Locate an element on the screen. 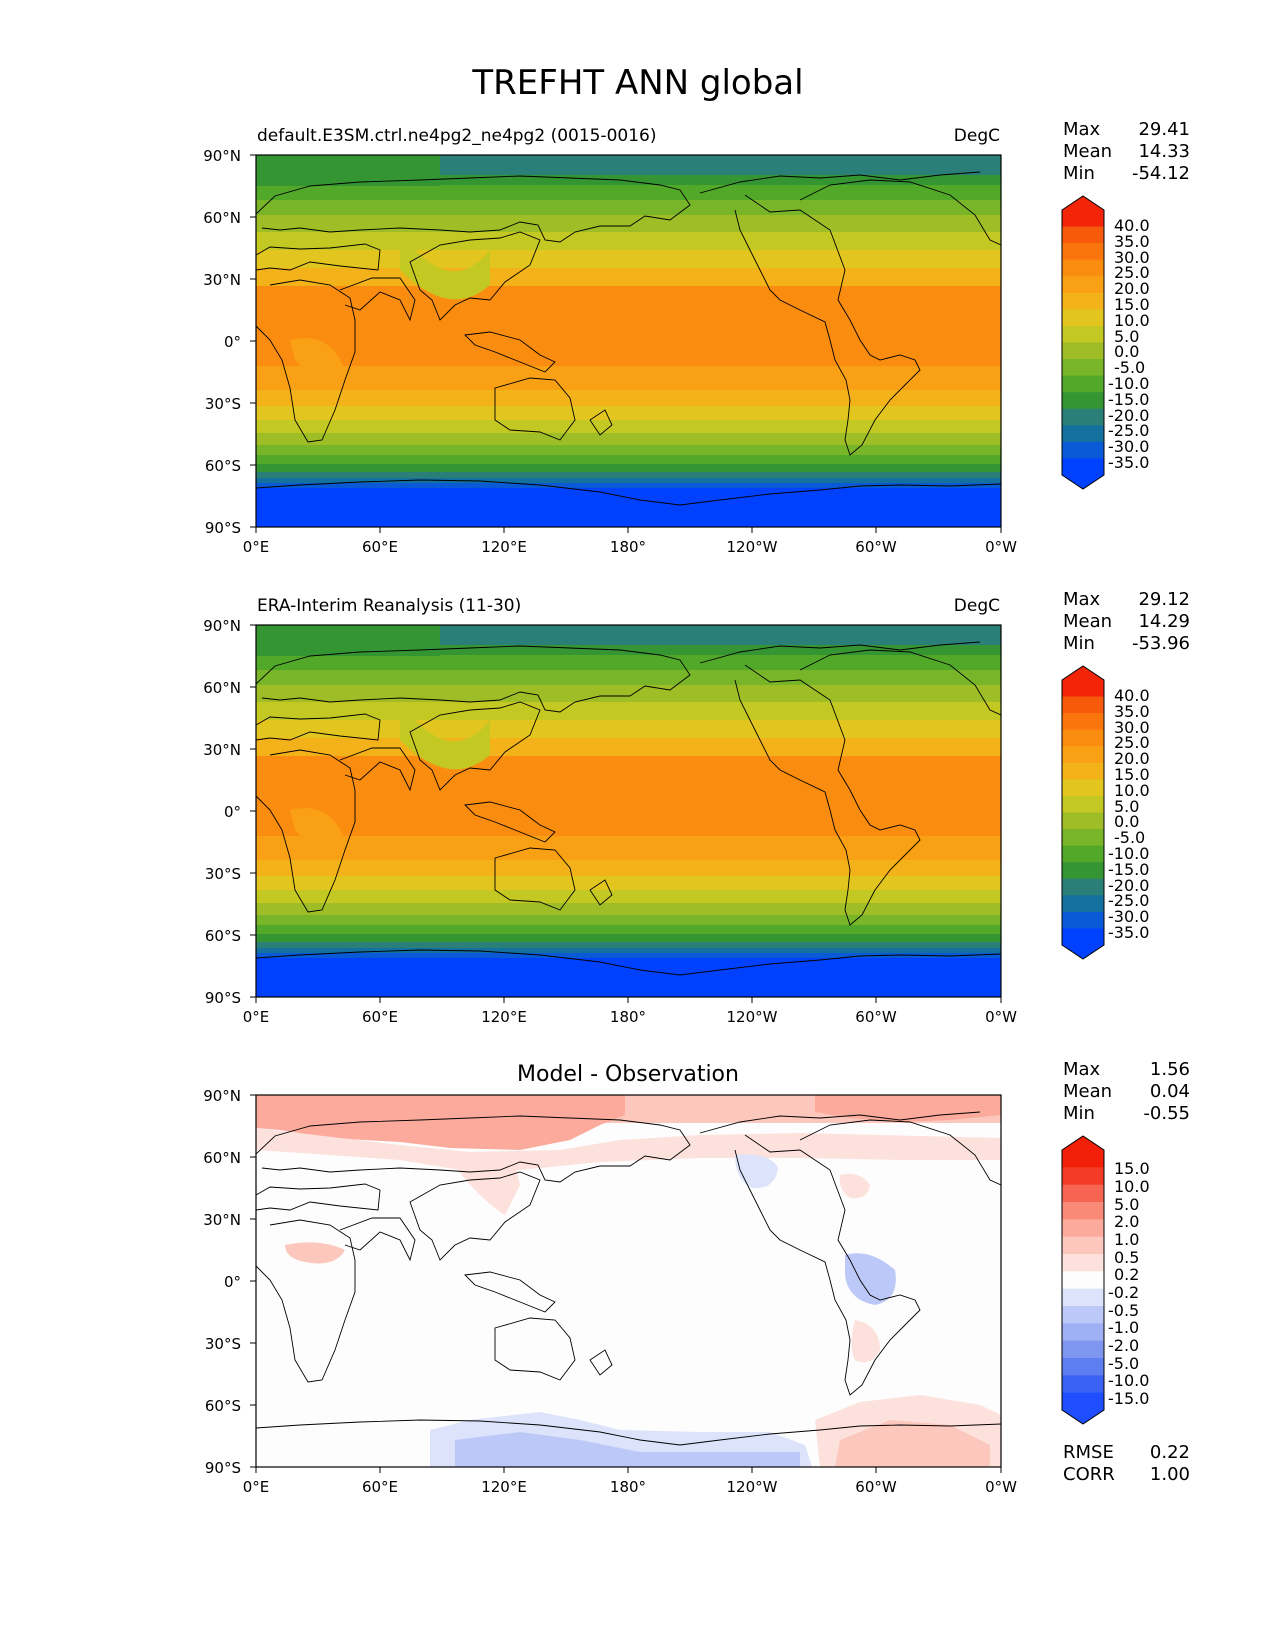 Image resolution: width=1275 pixels, height=1650 pixels. lon-tick-label: 0°E is located at coordinates (256, 1487).